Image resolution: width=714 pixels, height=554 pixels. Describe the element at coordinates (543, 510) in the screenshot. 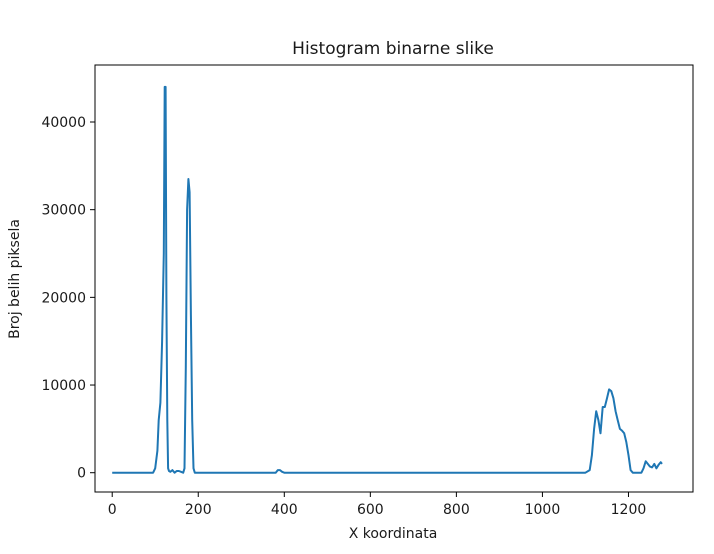

I see `x-tick-label: 1000` at that location.